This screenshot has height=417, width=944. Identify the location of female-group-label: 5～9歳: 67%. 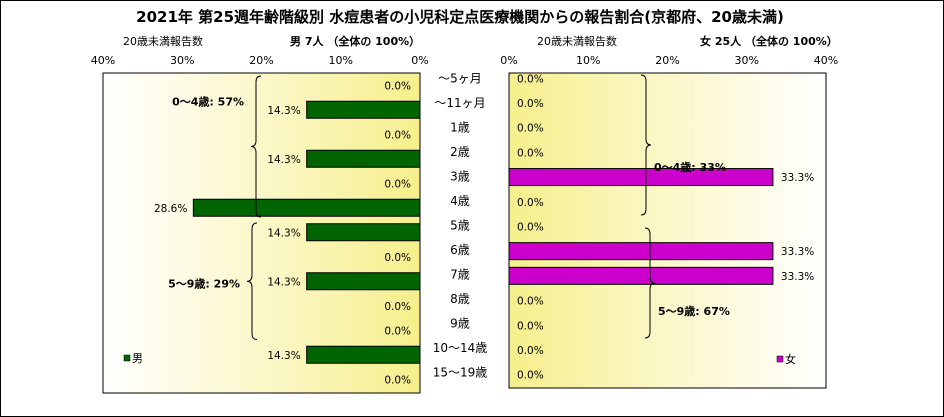
(694, 311).